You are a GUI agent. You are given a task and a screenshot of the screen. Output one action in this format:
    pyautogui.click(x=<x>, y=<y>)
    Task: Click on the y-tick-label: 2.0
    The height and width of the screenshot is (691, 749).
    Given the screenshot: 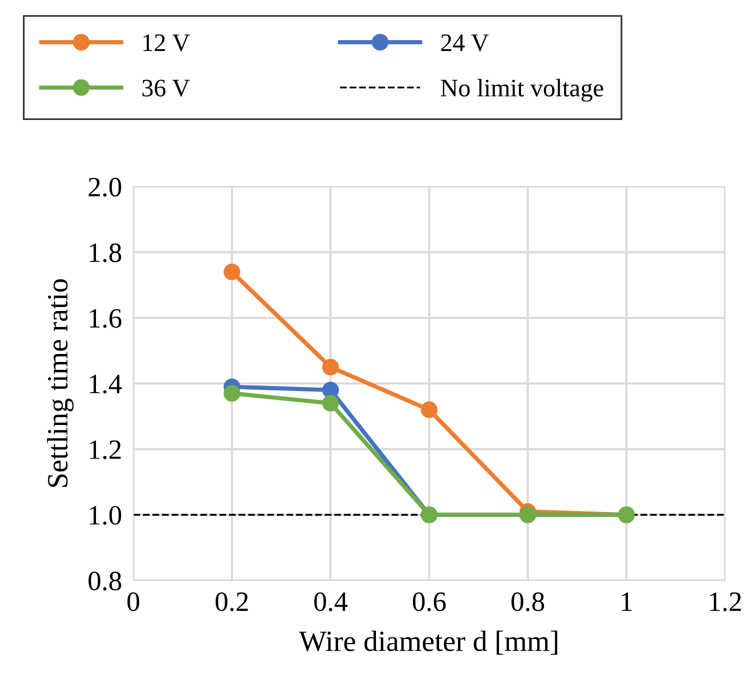 What is the action you would take?
    pyautogui.click(x=105, y=187)
    